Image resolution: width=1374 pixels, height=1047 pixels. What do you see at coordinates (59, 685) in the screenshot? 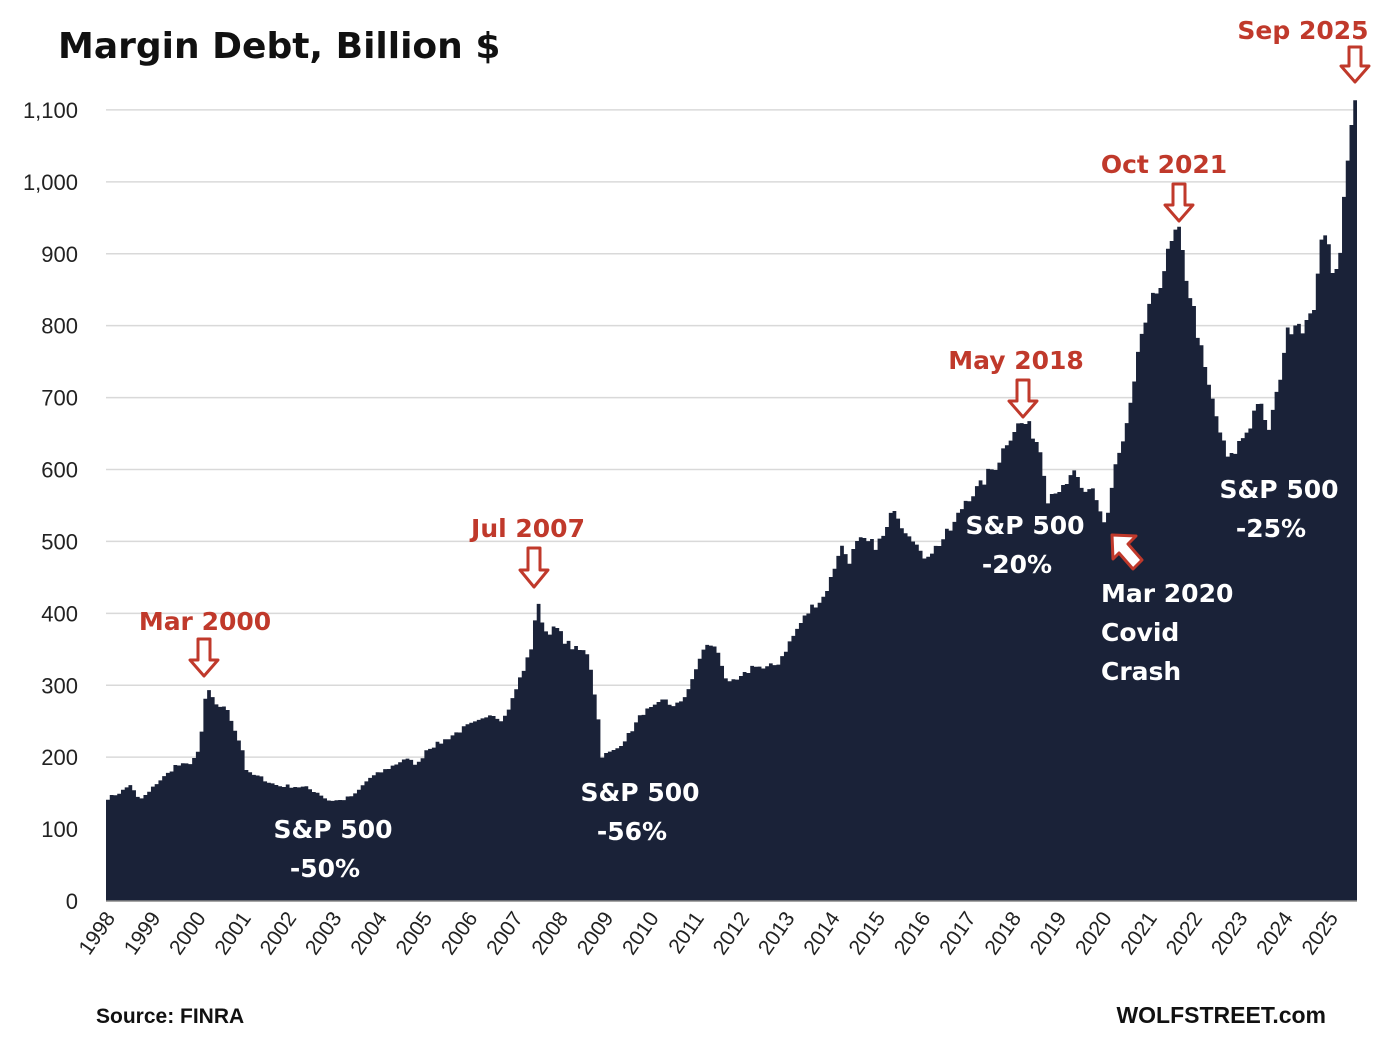
I see `y-tick-label: 300` at bounding box center [59, 685].